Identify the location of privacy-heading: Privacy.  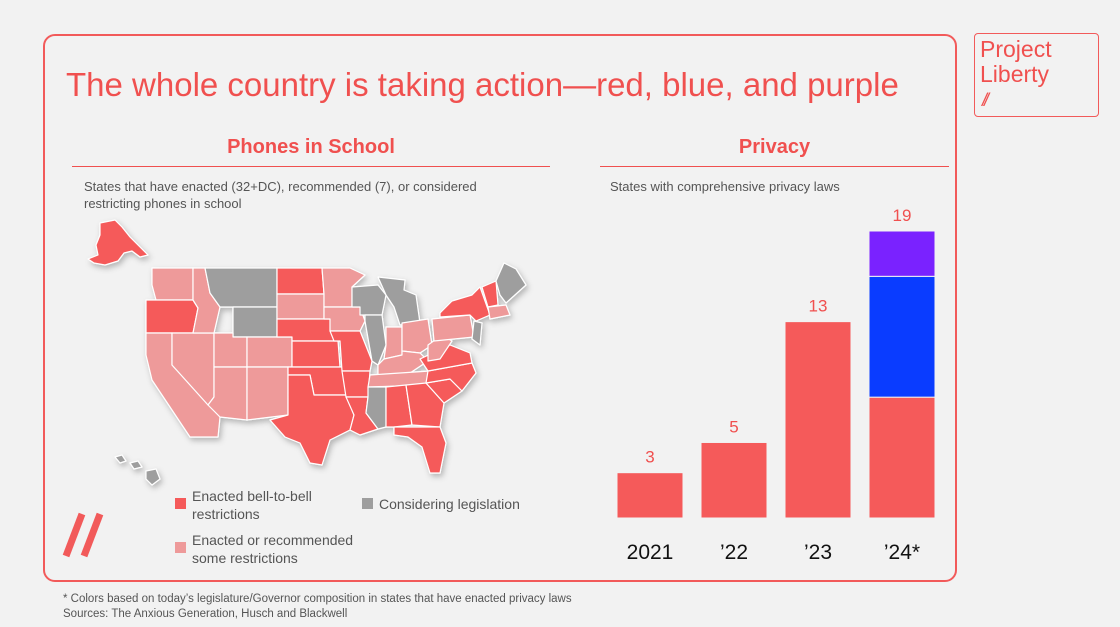
(774, 147).